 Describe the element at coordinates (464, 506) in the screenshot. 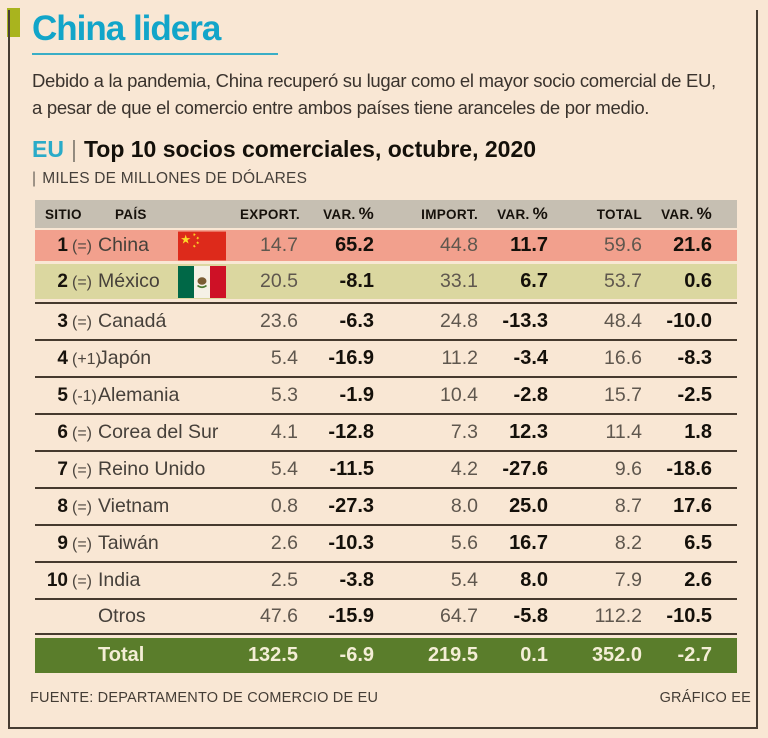

I see `import-value: 8.0` at that location.